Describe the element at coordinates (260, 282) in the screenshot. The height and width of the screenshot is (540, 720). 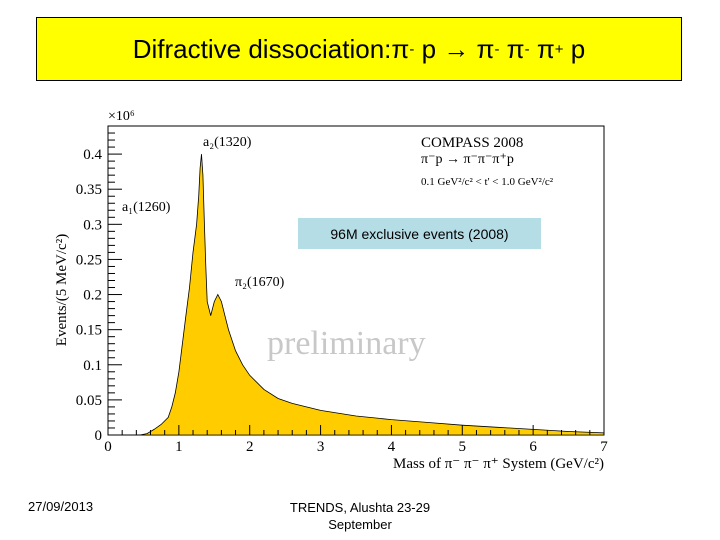
I see `annotation-pi2: π₂(1670)` at that location.